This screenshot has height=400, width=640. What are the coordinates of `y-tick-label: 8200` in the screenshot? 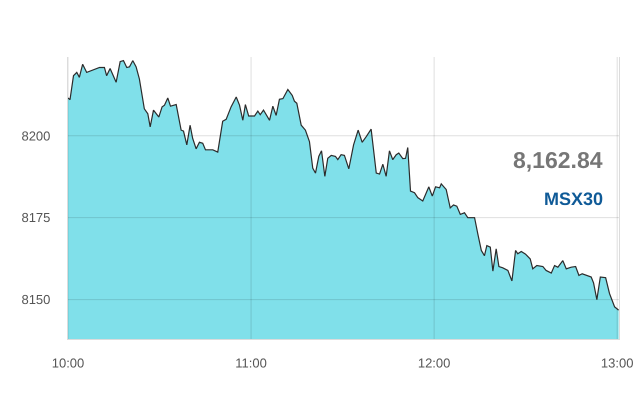 It's located at (35, 136).